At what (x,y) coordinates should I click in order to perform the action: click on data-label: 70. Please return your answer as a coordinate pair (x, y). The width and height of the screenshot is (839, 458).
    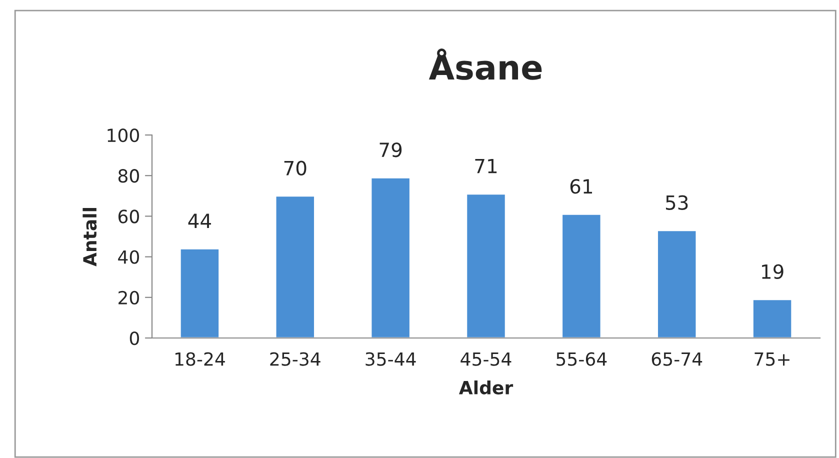
    Looking at the image, I should click on (295, 168).